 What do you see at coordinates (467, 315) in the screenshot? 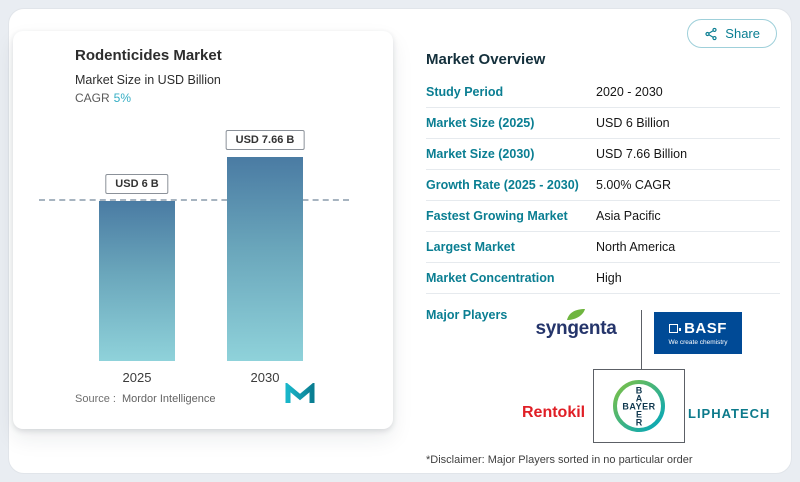
I see `major-players-label: Major Players` at bounding box center [467, 315].